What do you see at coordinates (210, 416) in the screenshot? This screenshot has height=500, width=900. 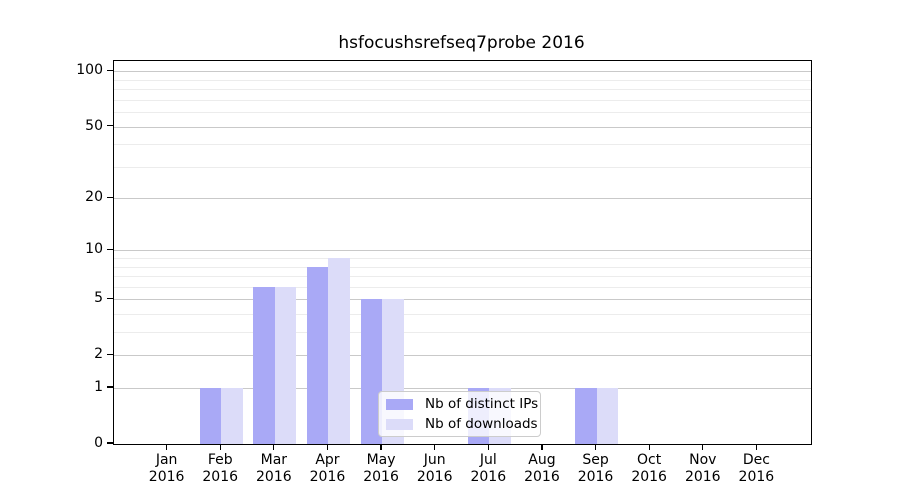 I see `bar-nb-of-distinct-ips-feb` at bounding box center [210, 416].